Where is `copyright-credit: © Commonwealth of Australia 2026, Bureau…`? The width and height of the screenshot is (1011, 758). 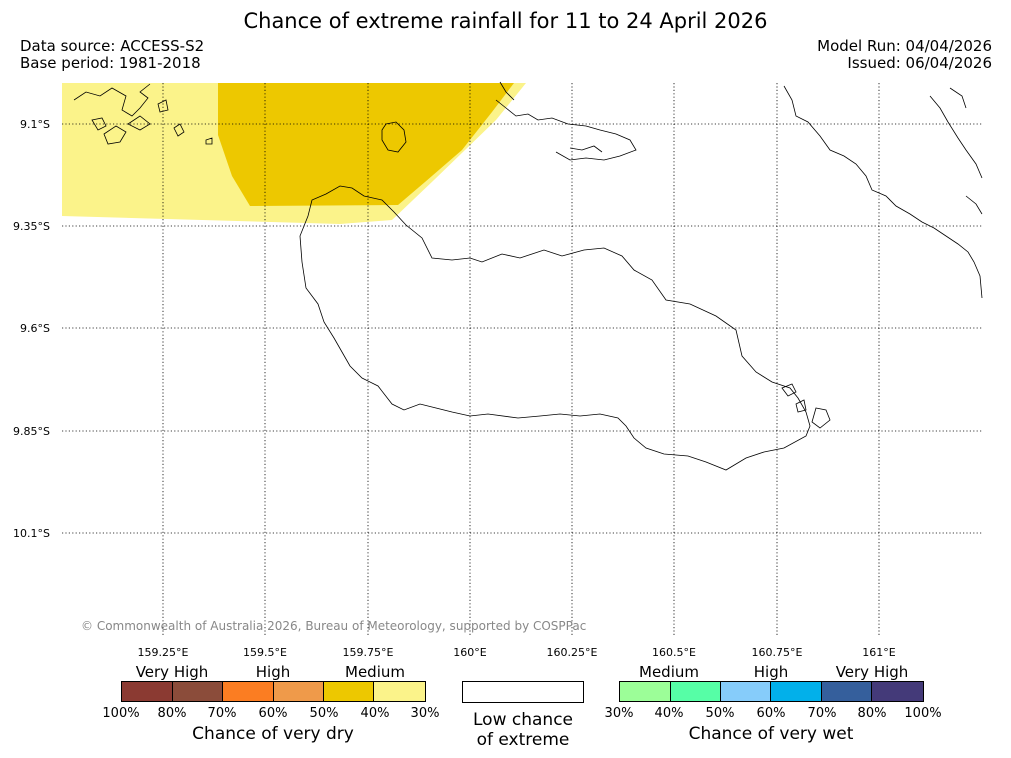
copyright-credit: © Commonwealth of Australia 2026, Bureau… is located at coordinates (334, 626).